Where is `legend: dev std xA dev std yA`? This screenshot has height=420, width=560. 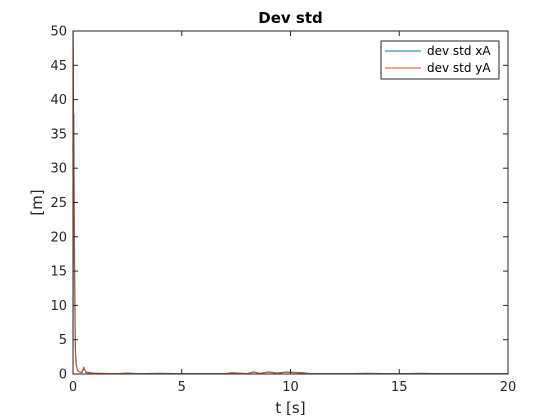
legend: dev std xA dev std yA is located at coordinates (440, 60).